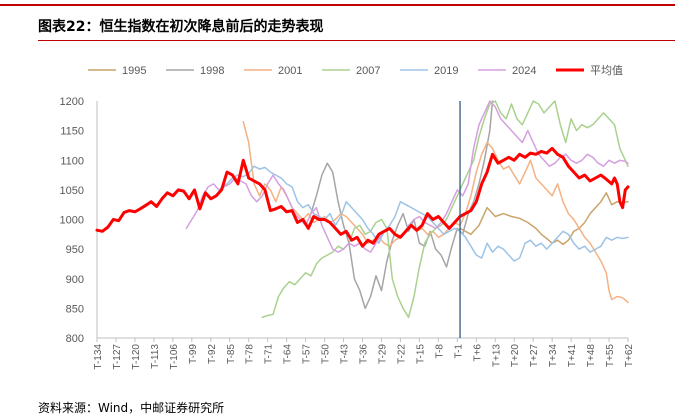 This screenshot has height=418, width=675. Describe the element at coordinates (382, 354) in the screenshot. I see `x-tick-label: T-29` at that location.